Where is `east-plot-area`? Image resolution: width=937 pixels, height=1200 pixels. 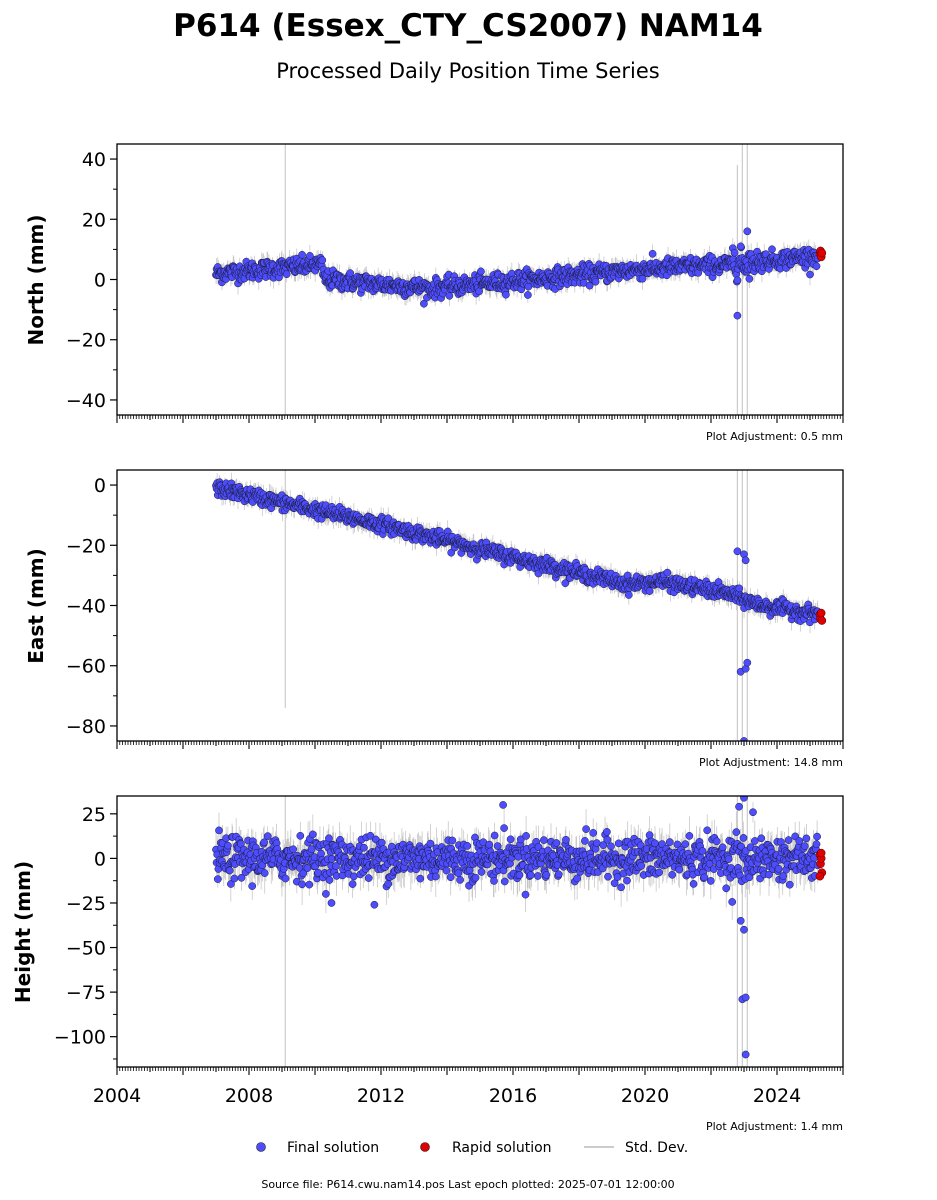
east-plot-area is located at coordinates (519, 605).